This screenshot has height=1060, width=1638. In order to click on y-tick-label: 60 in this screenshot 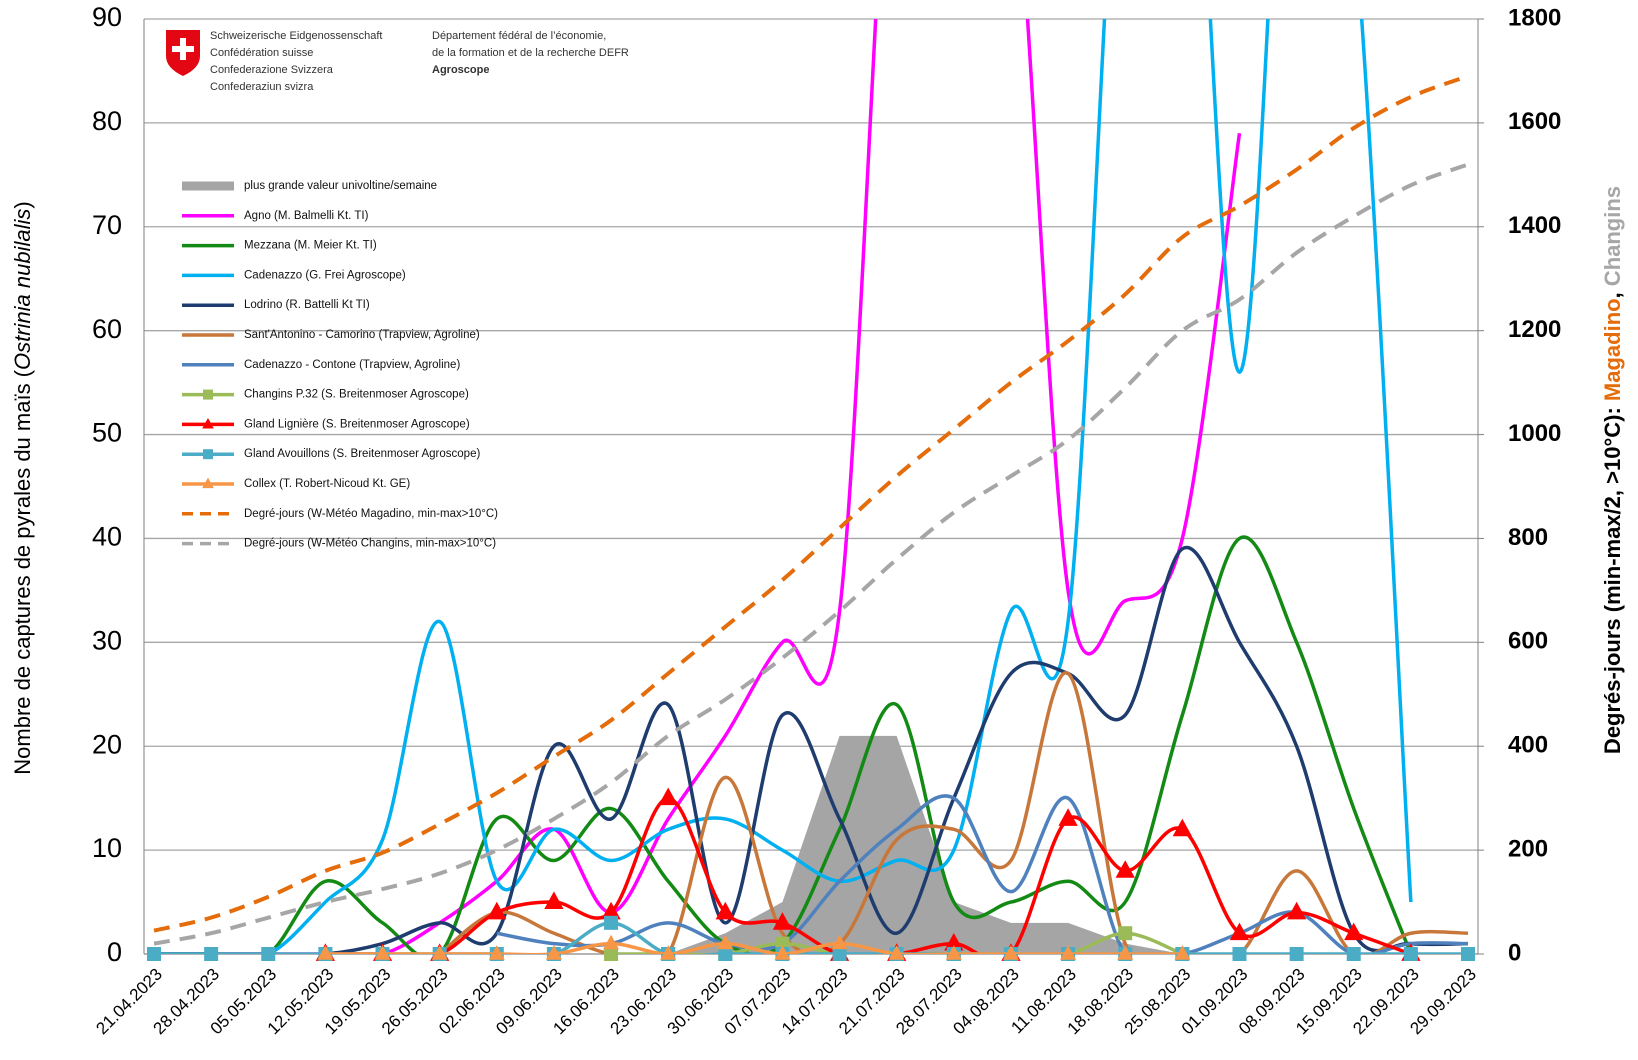, I will do `click(107, 329)`.